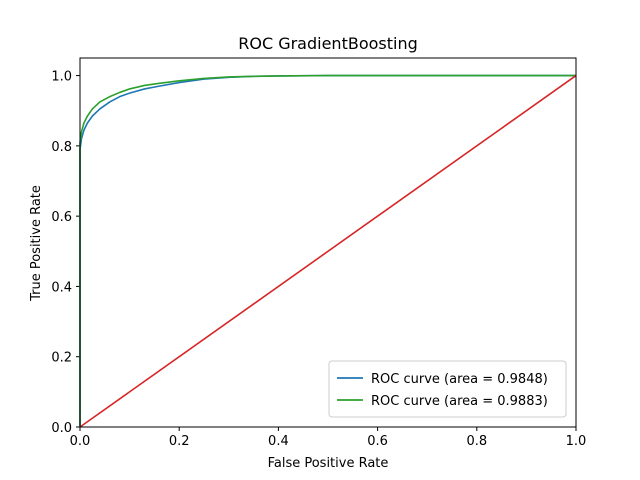 Image resolution: width=640 pixels, height=480 pixels. What do you see at coordinates (459, 379) in the screenshot?
I see `legend-label: ROC curve (area = 0.9848)` at bounding box center [459, 379].